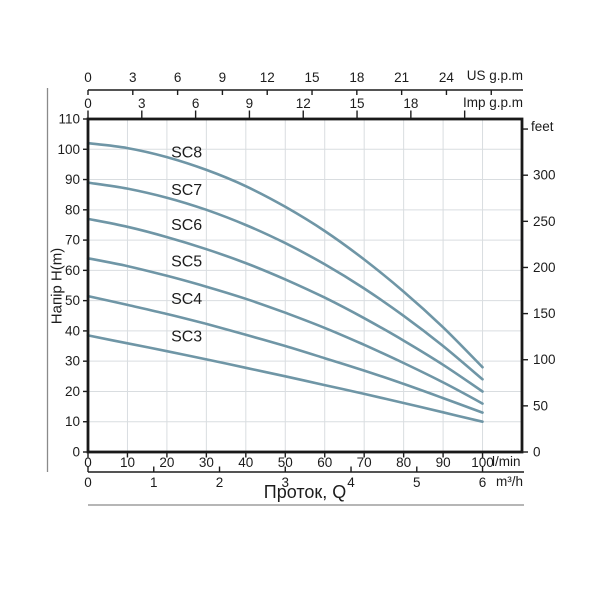 The width and height of the screenshot is (600, 600). I want to click on lmin-tick-label: 70, so click(364, 462).